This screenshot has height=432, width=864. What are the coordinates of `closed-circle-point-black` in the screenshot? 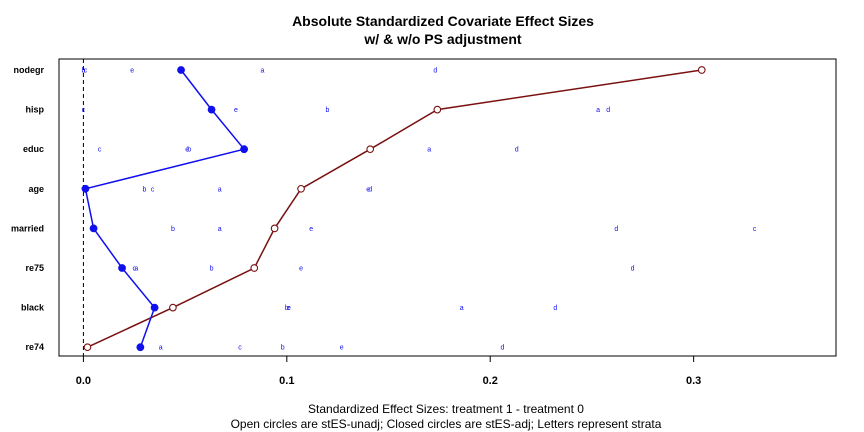 It's located at (154, 307).